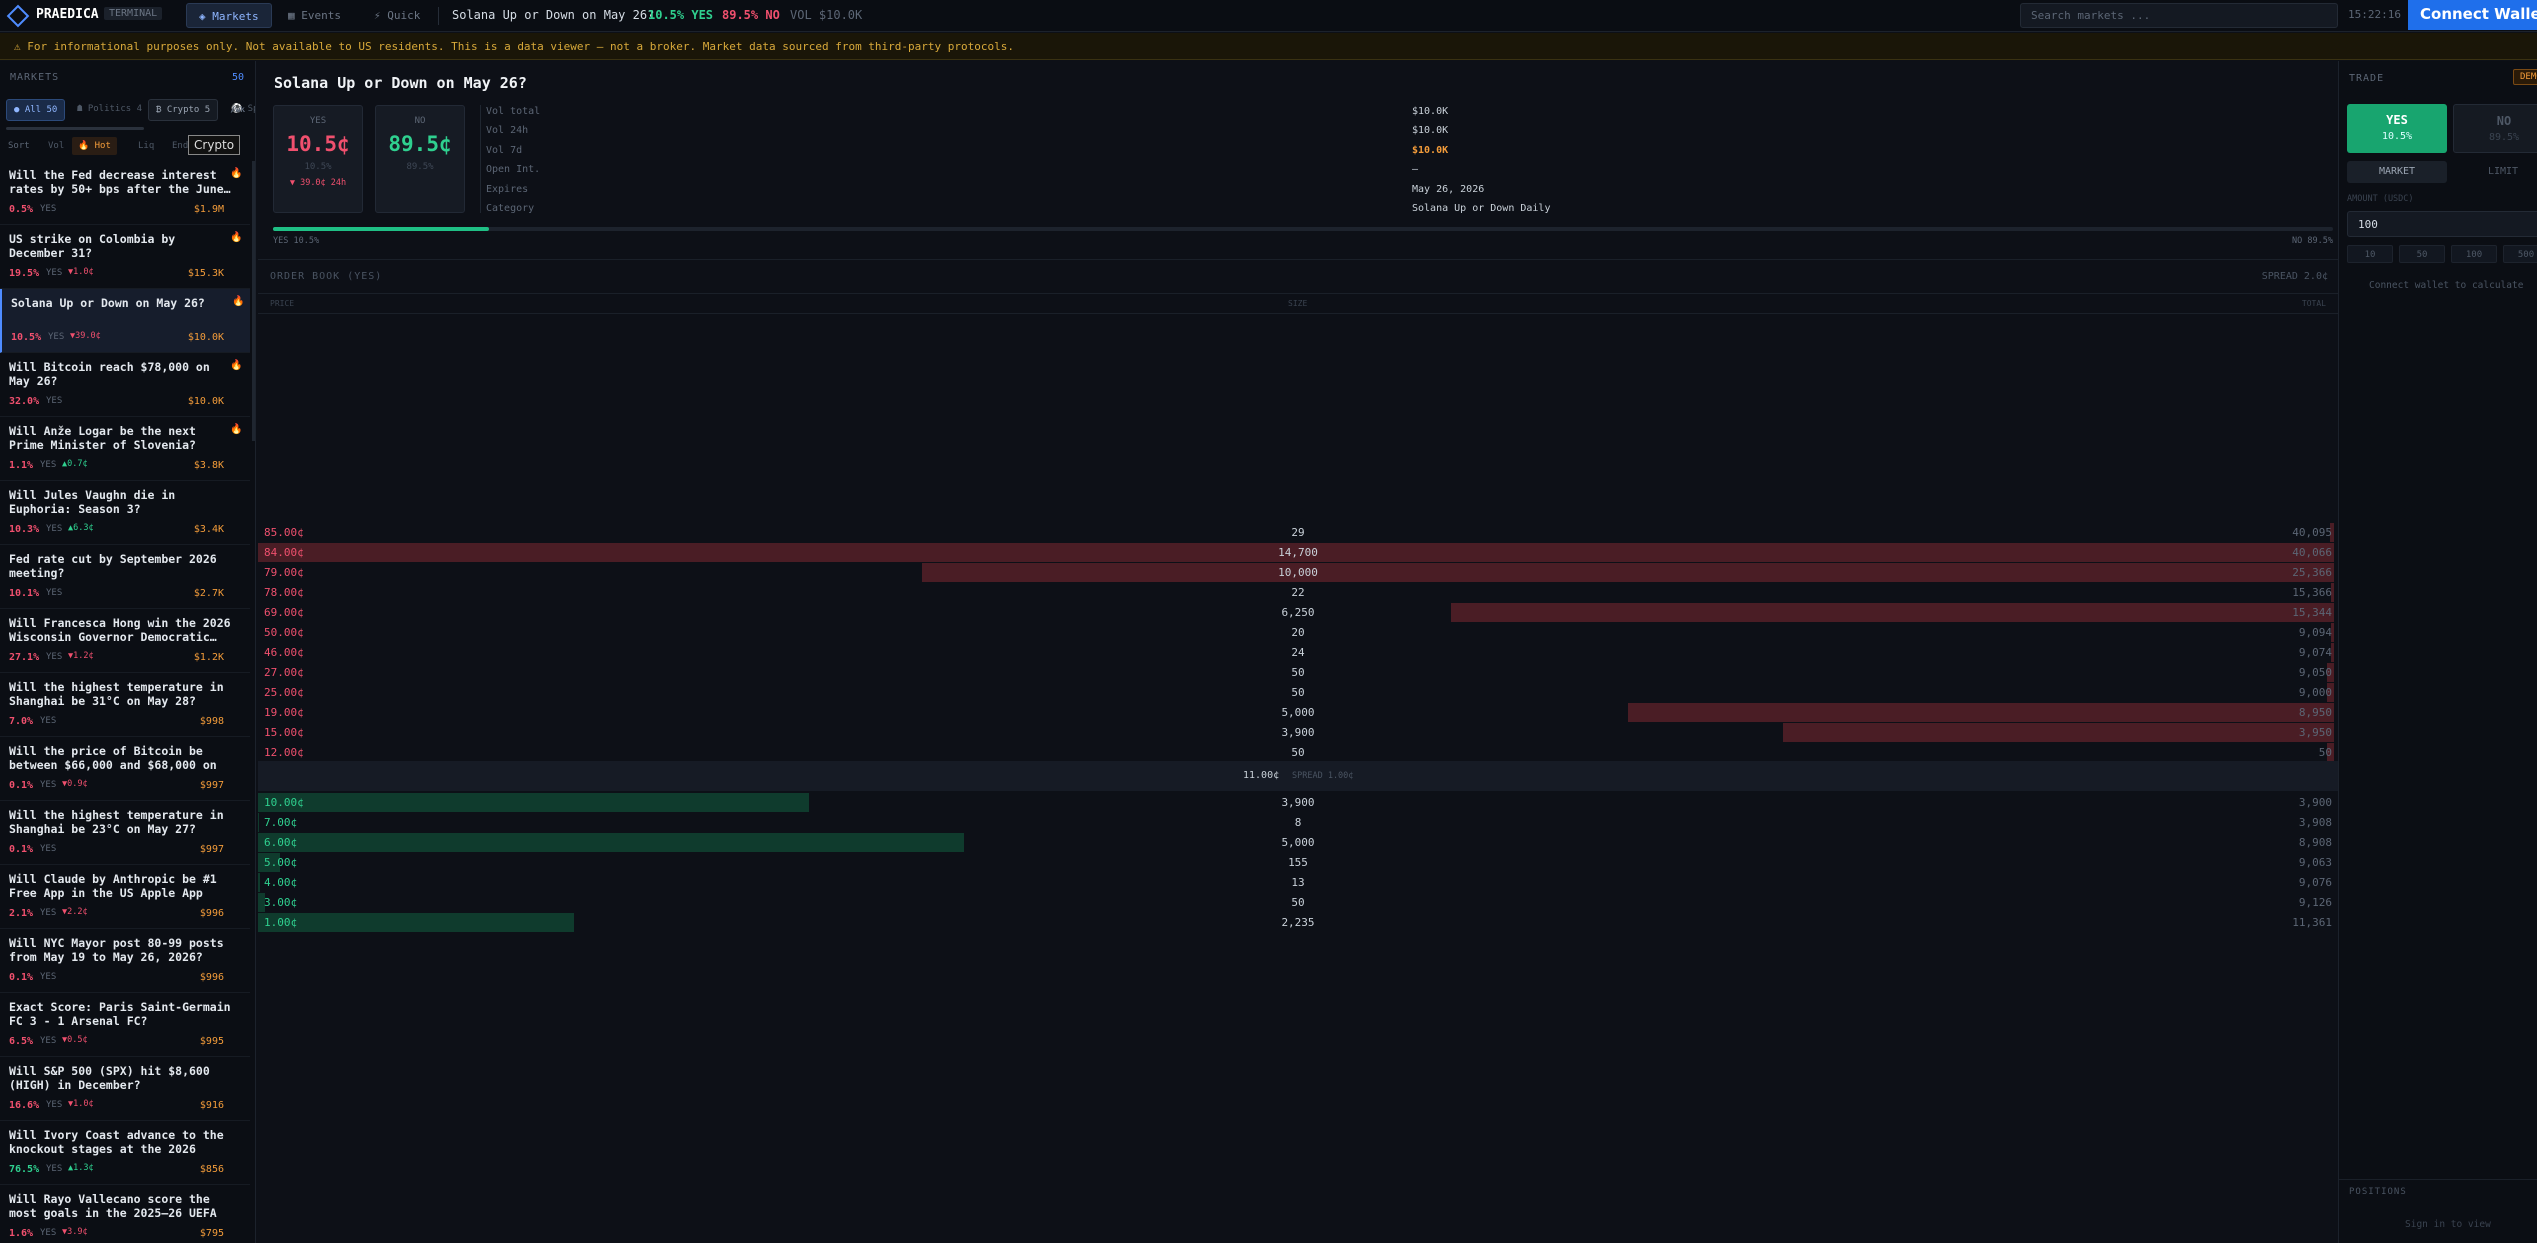 This screenshot has width=2537, height=1243. What do you see at coordinates (318, 121) in the screenshot?
I see `card-label: YES` at bounding box center [318, 121].